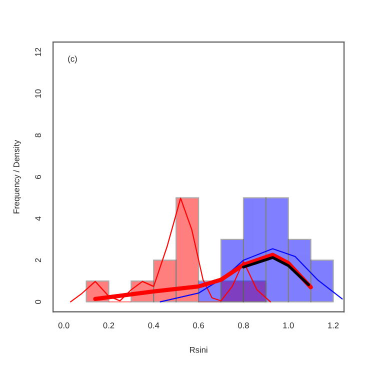  Describe the element at coordinates (199, 349) in the screenshot. I see `x-axis-title: Rsini` at that location.